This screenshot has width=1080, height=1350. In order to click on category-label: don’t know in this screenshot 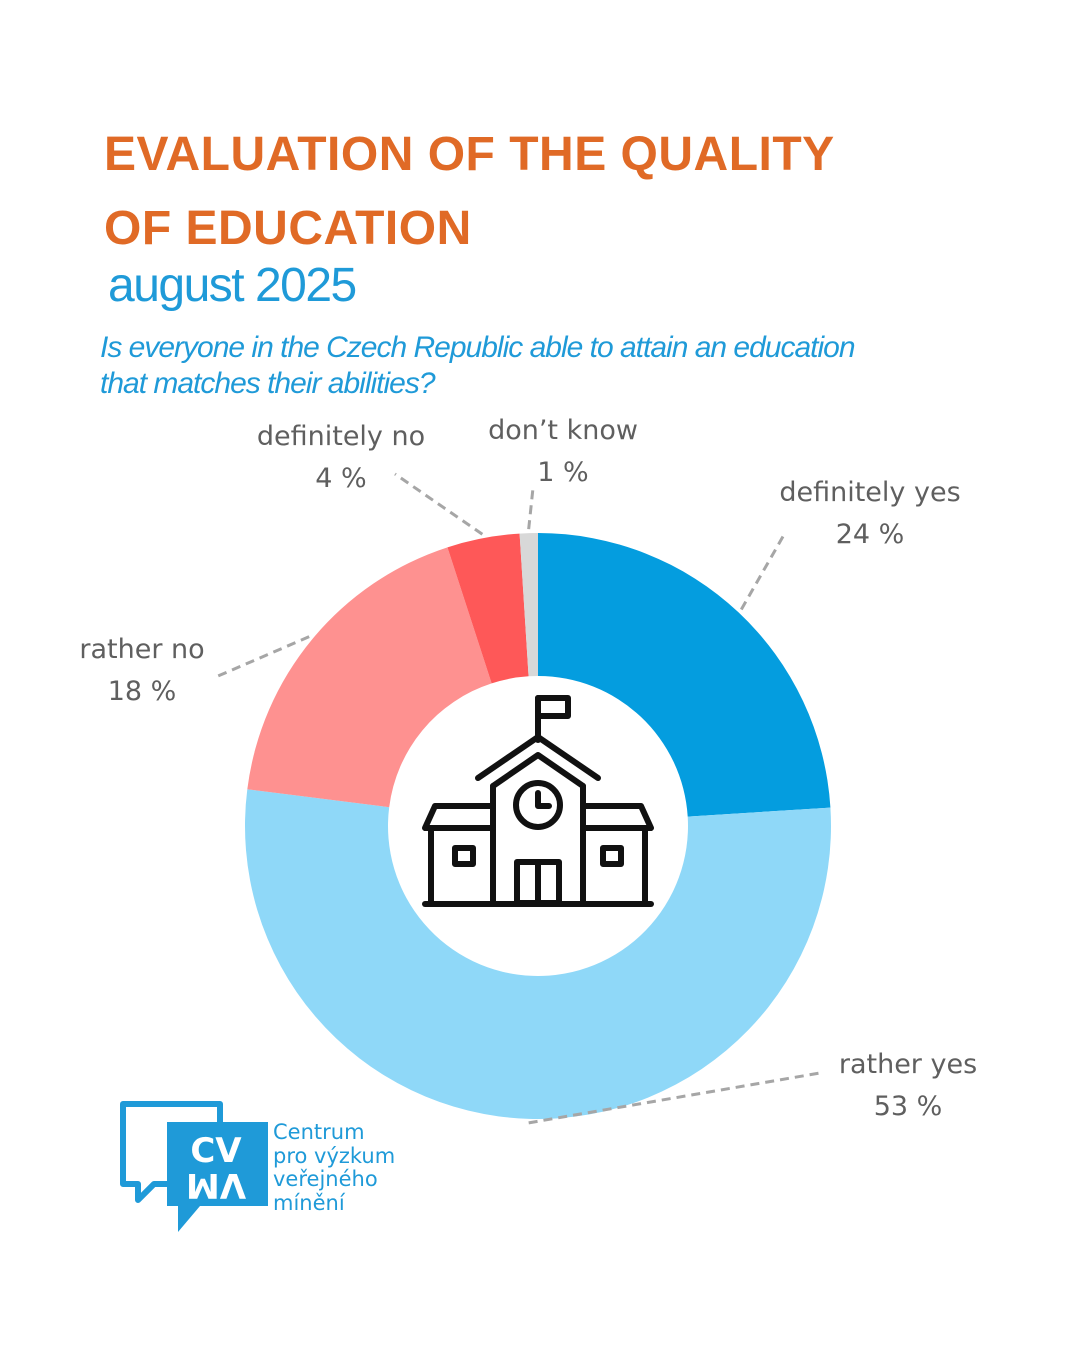, I will do `click(563, 430)`.